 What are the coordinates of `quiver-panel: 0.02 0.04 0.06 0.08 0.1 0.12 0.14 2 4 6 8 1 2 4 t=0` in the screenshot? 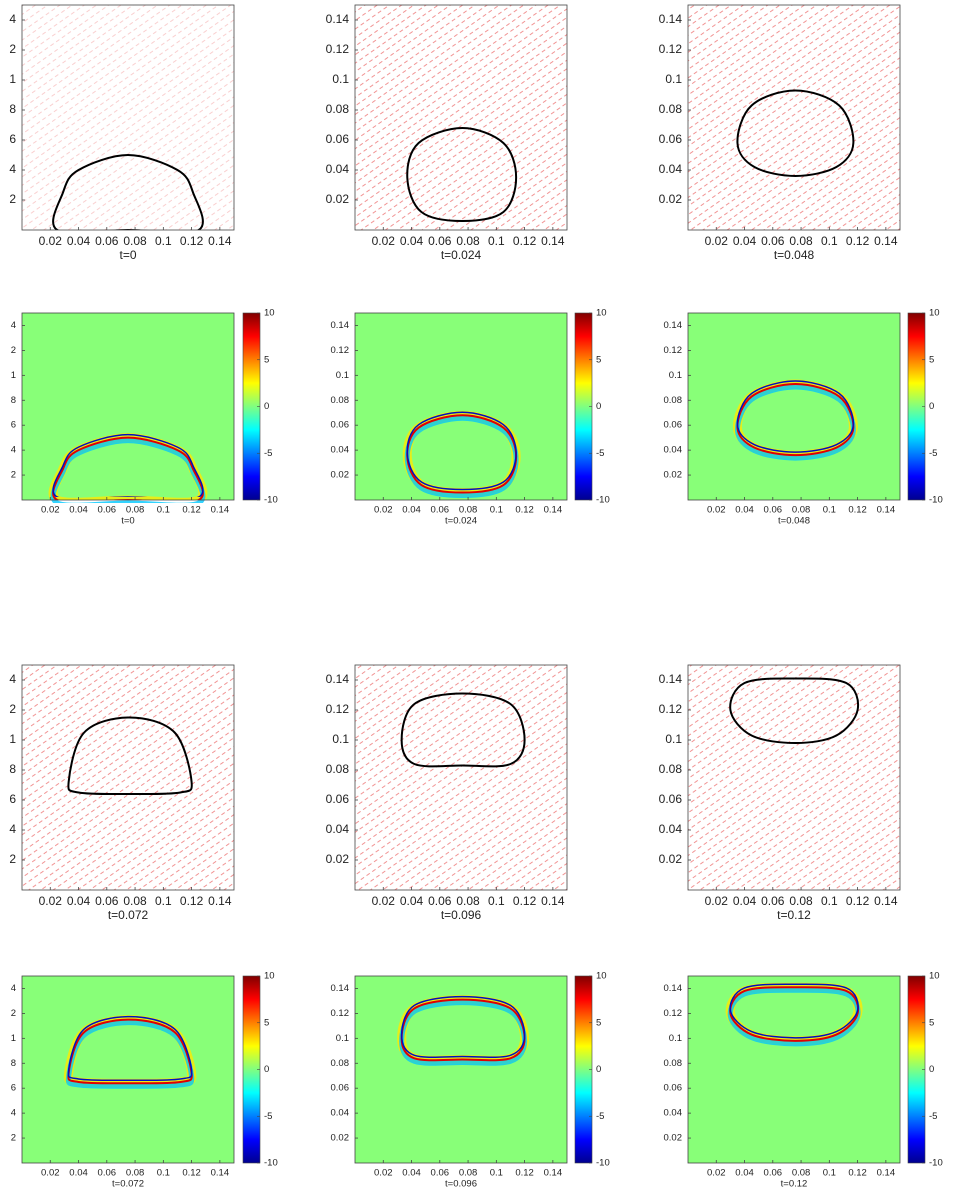 It's located at (122, 133).